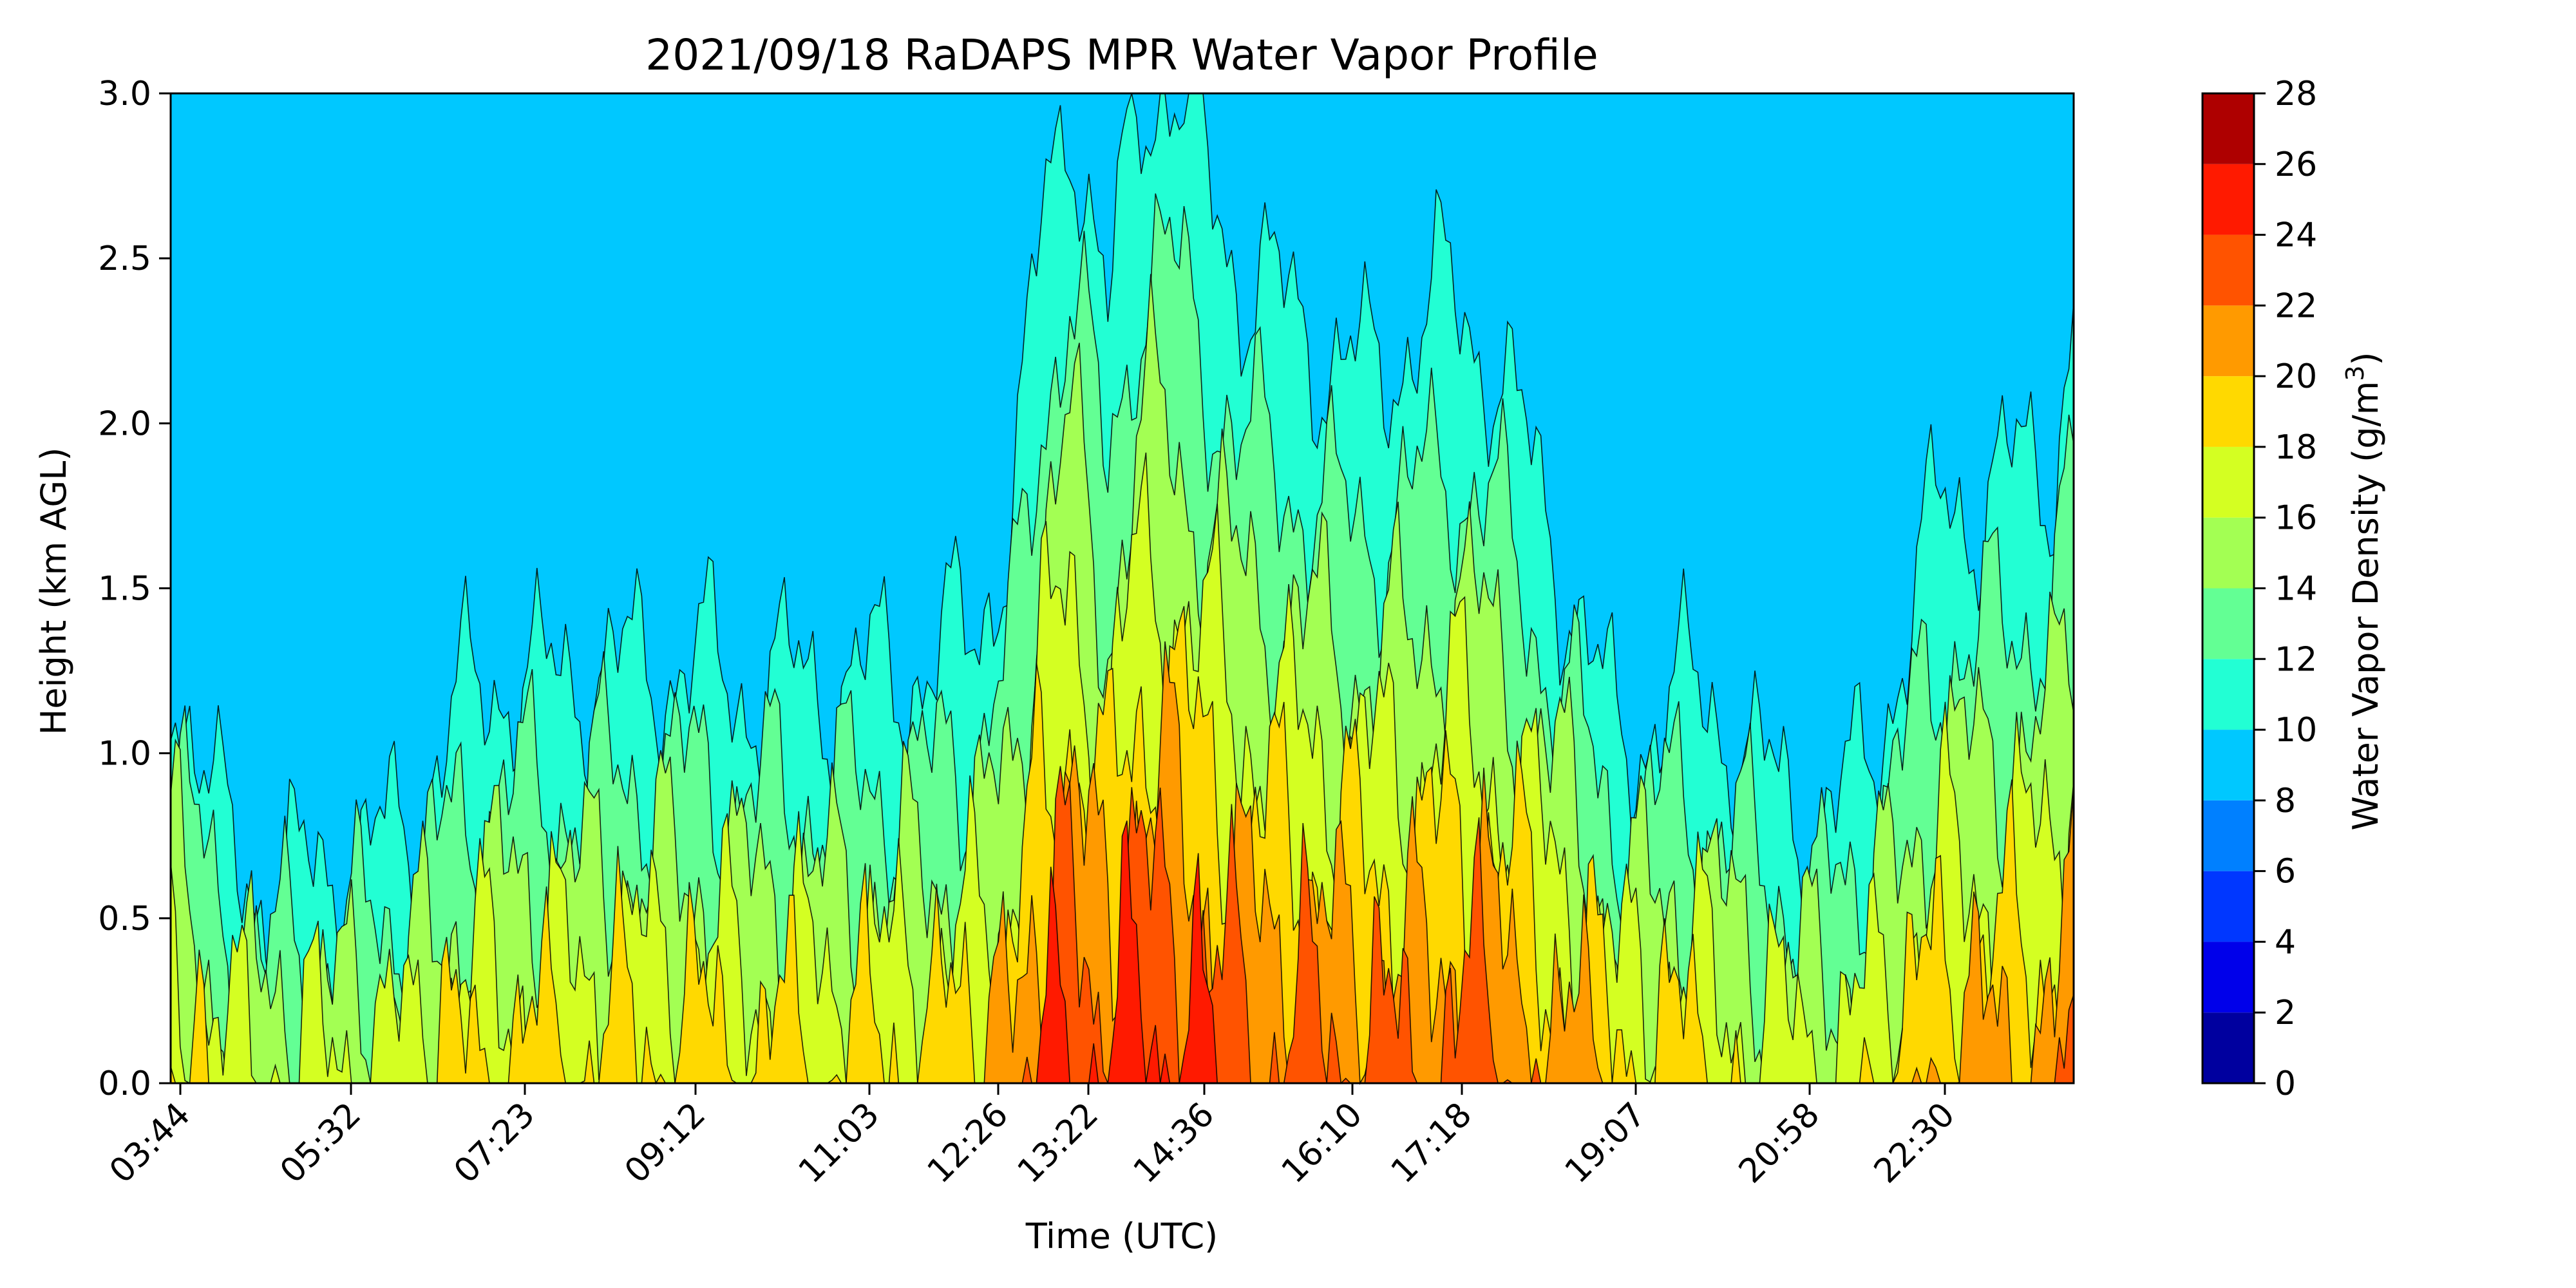 The image size is (2576, 1288). What do you see at coordinates (124, 1084) in the screenshot?
I see `y-tick-label: 0.0` at bounding box center [124, 1084].